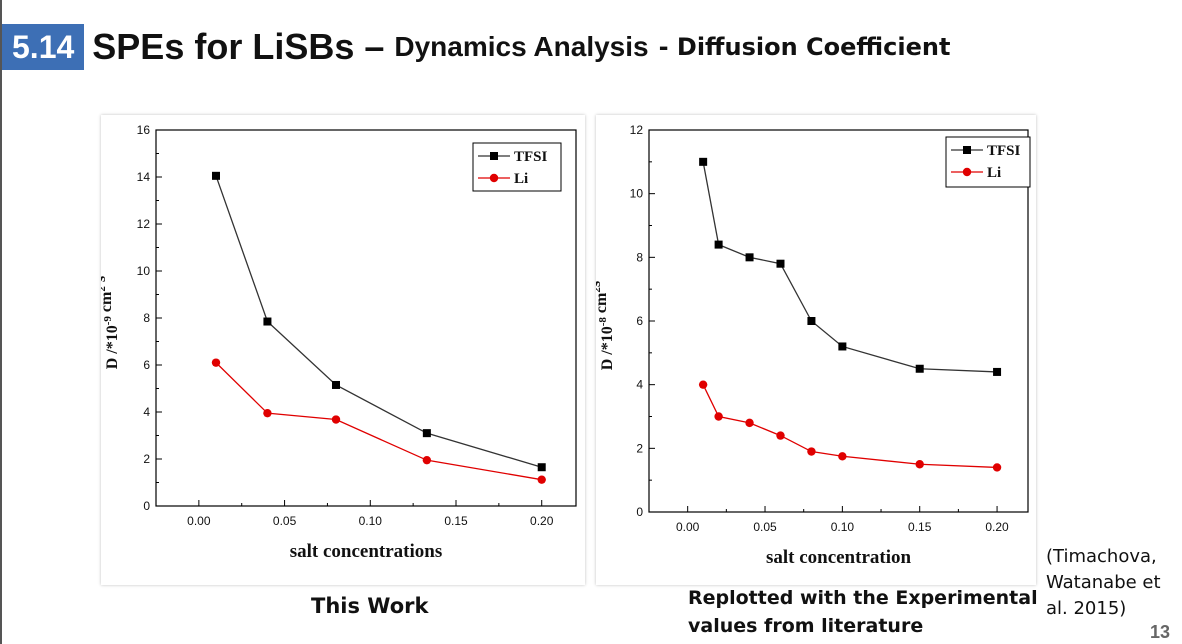  What do you see at coordinates (144, 177) in the screenshot?
I see `y-tick-label: 14` at bounding box center [144, 177].